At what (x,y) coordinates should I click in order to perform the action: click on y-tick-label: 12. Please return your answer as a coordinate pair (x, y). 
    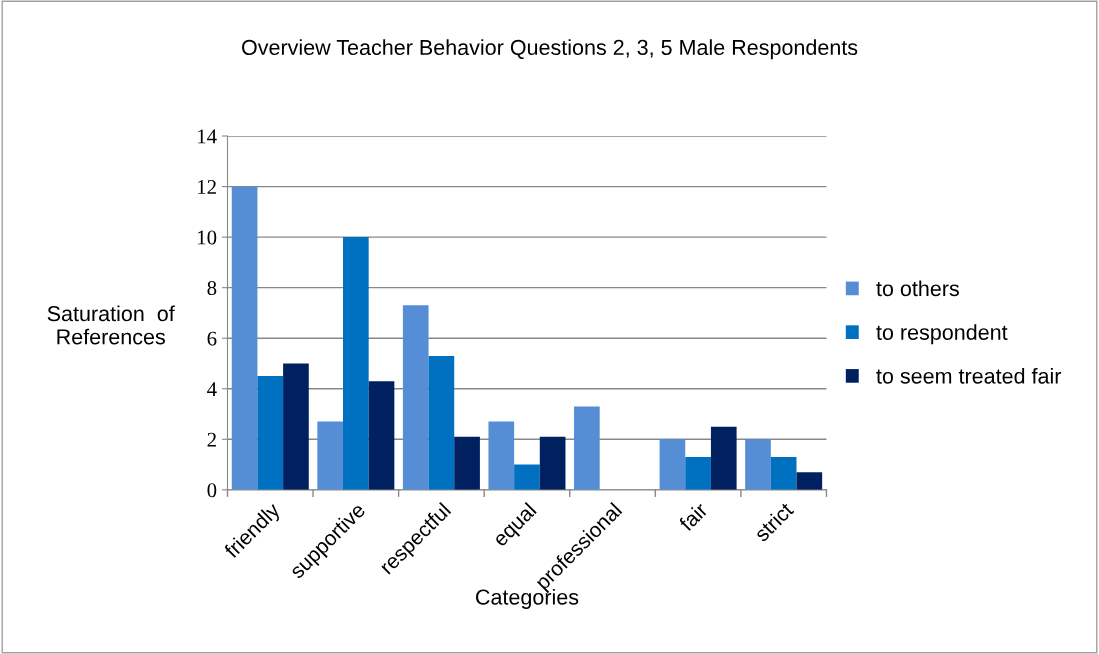
    Looking at the image, I should click on (207, 187).